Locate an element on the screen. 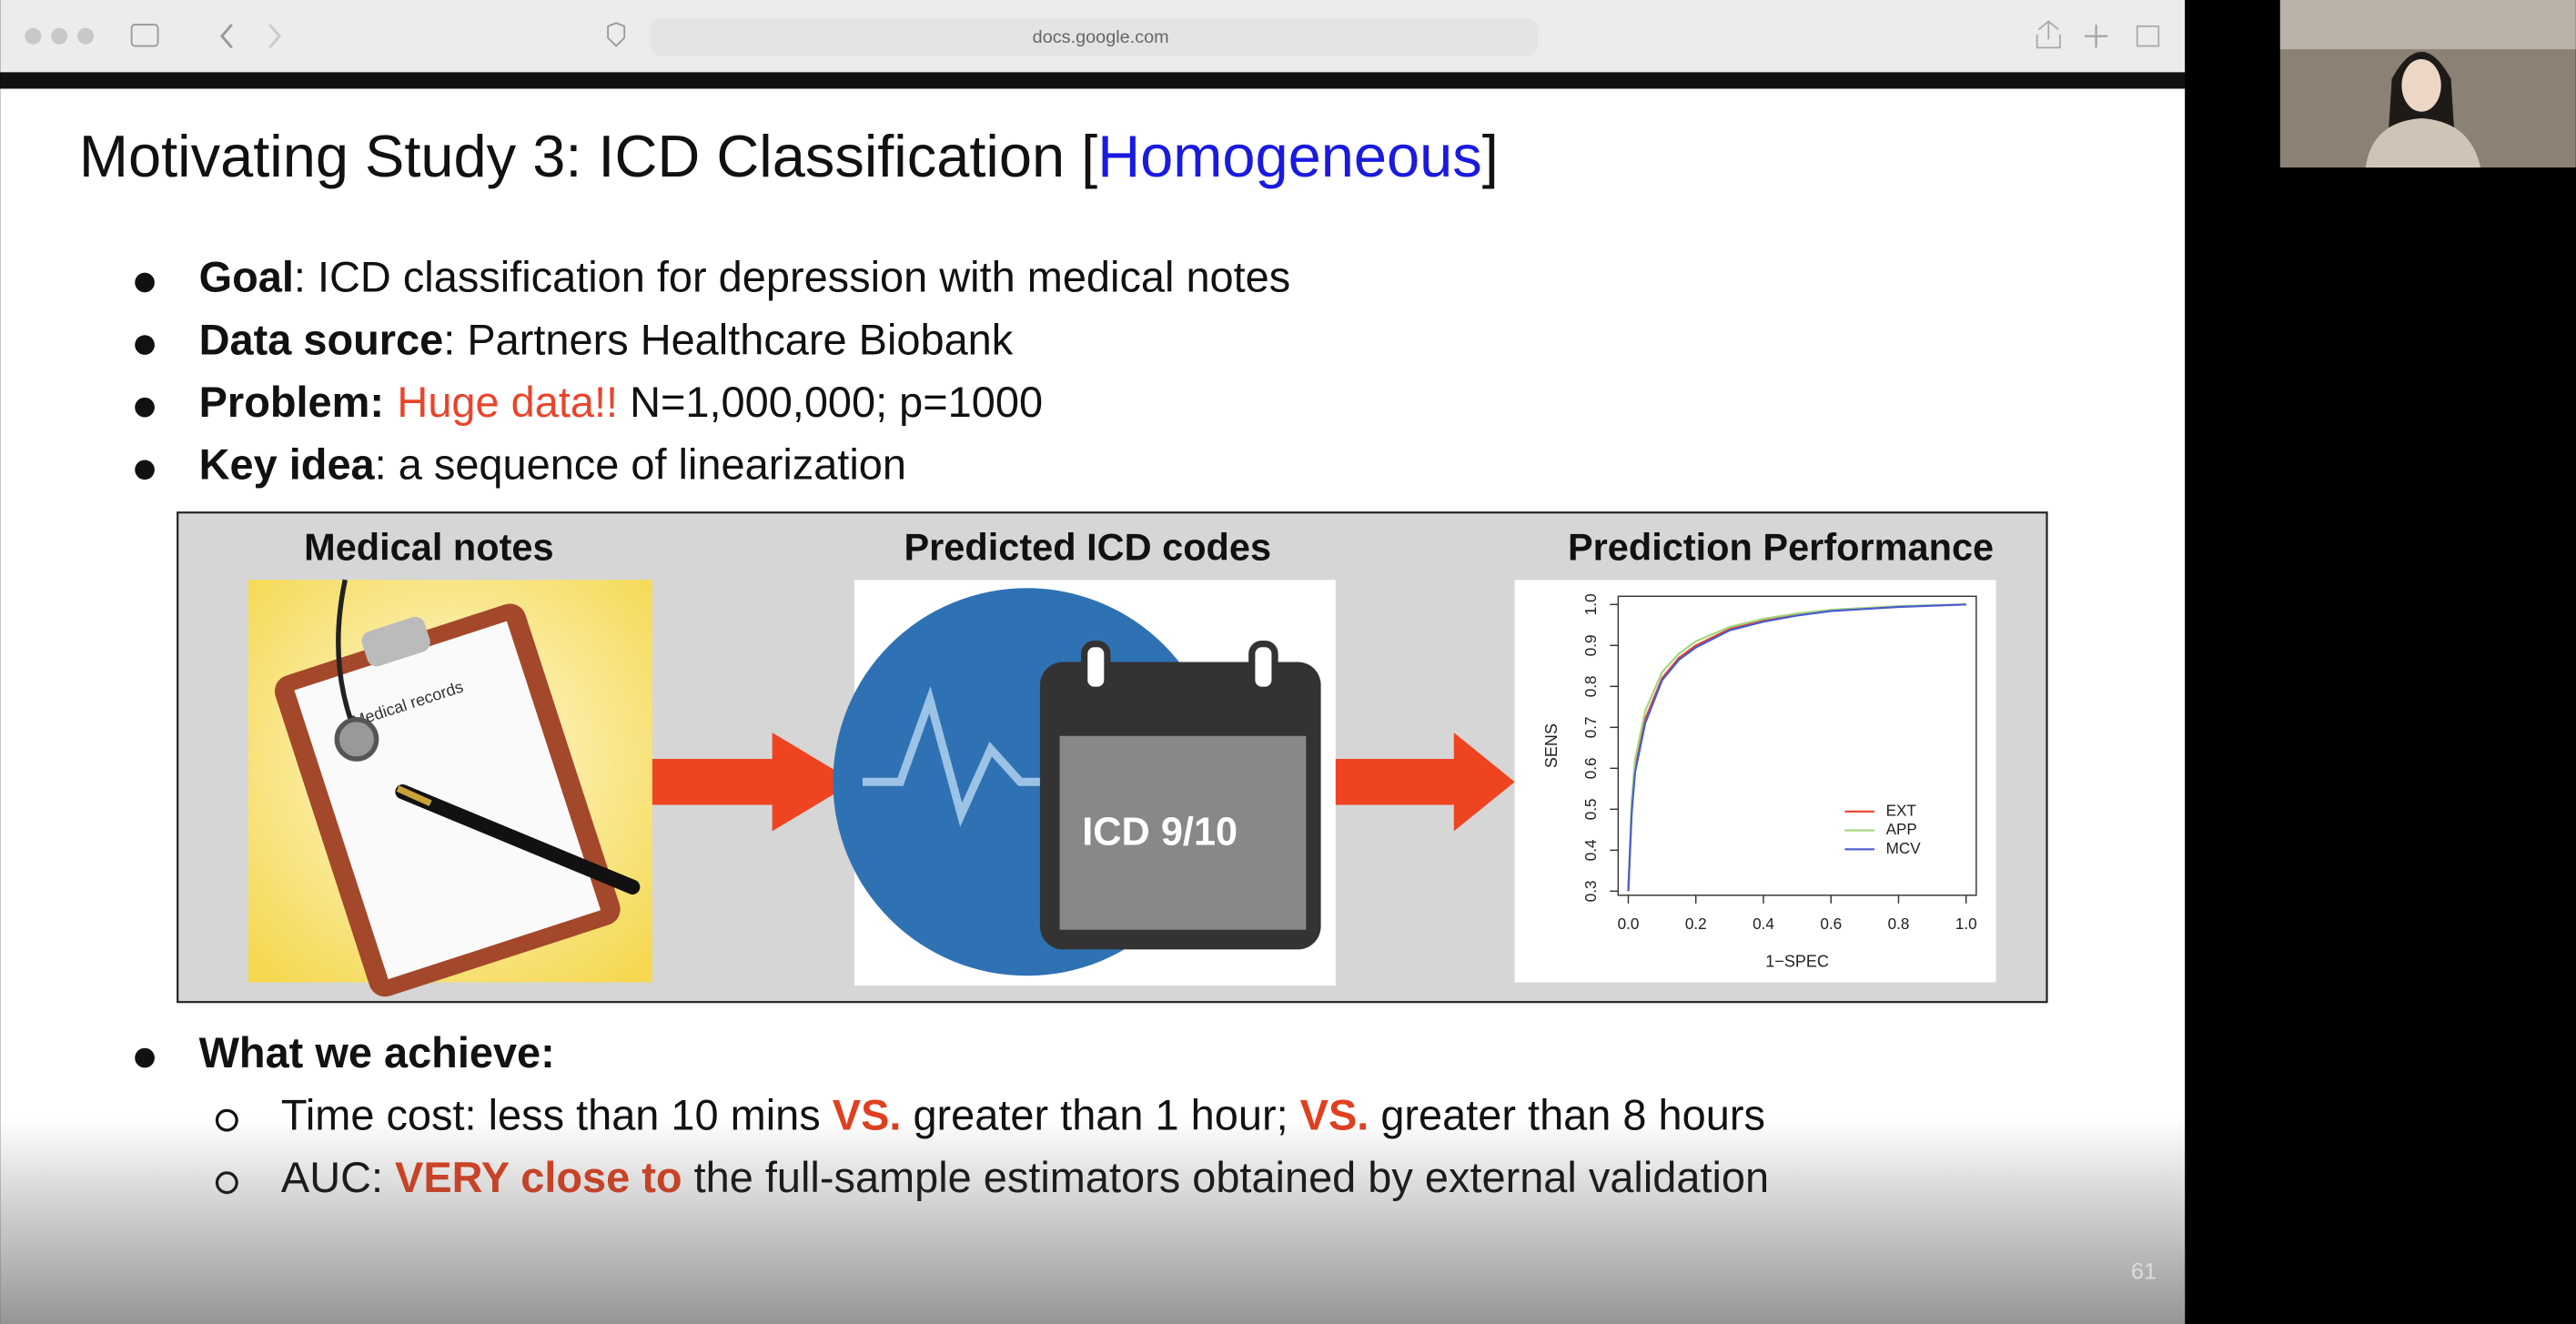 The width and height of the screenshot is (2576, 1324). plot-box is located at coordinates (1797, 745).